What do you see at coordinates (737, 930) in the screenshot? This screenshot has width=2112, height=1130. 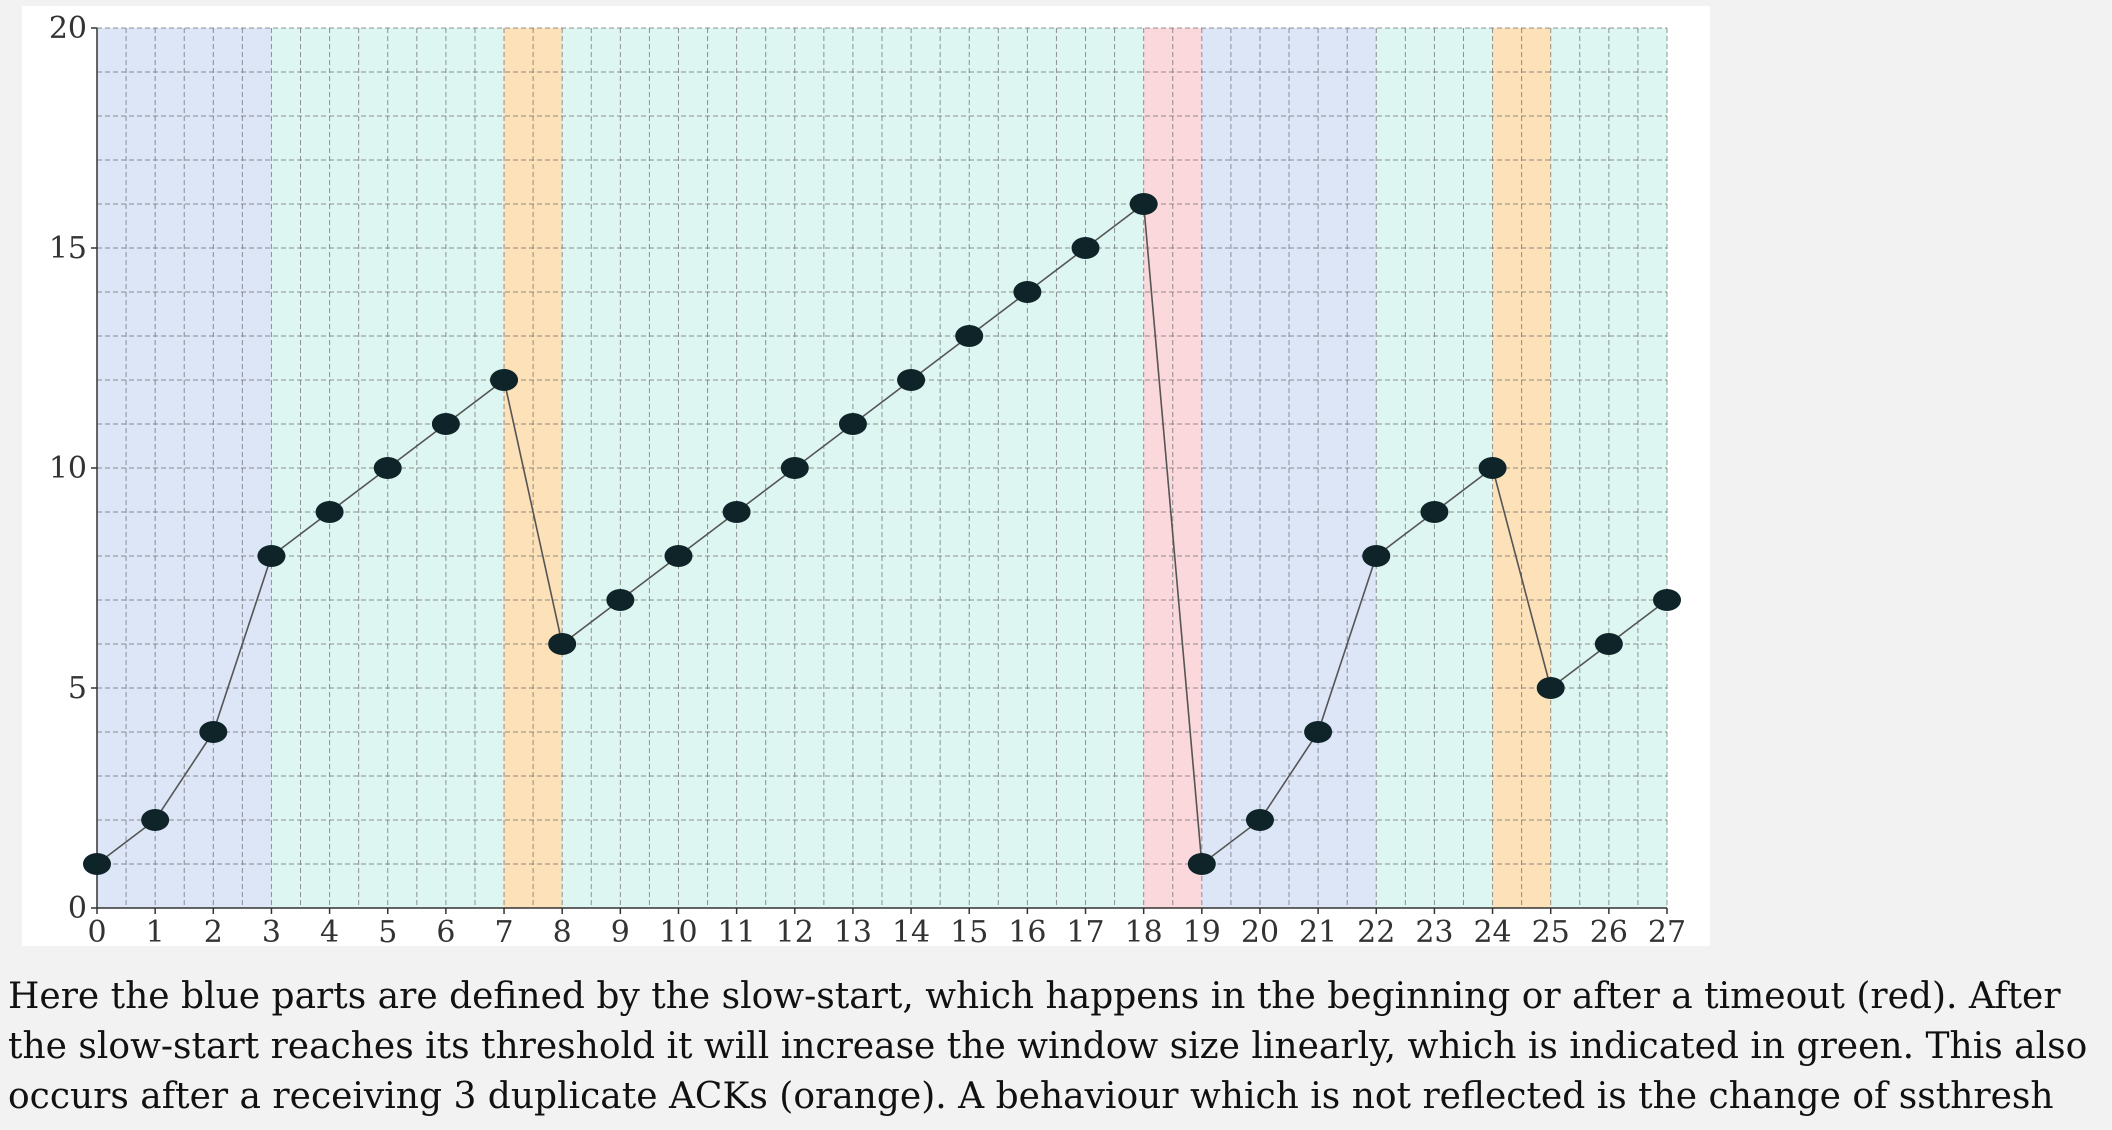 I see `x-tick-label: 11` at bounding box center [737, 930].